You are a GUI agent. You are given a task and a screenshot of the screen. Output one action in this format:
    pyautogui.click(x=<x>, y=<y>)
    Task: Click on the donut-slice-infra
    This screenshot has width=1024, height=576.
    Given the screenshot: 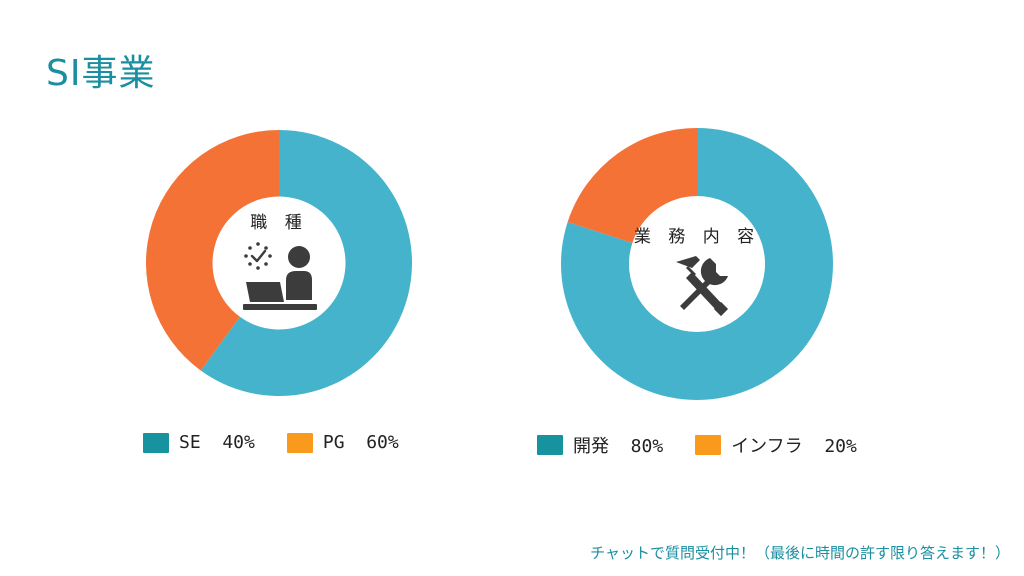 What is the action you would take?
    pyautogui.click(x=632, y=185)
    